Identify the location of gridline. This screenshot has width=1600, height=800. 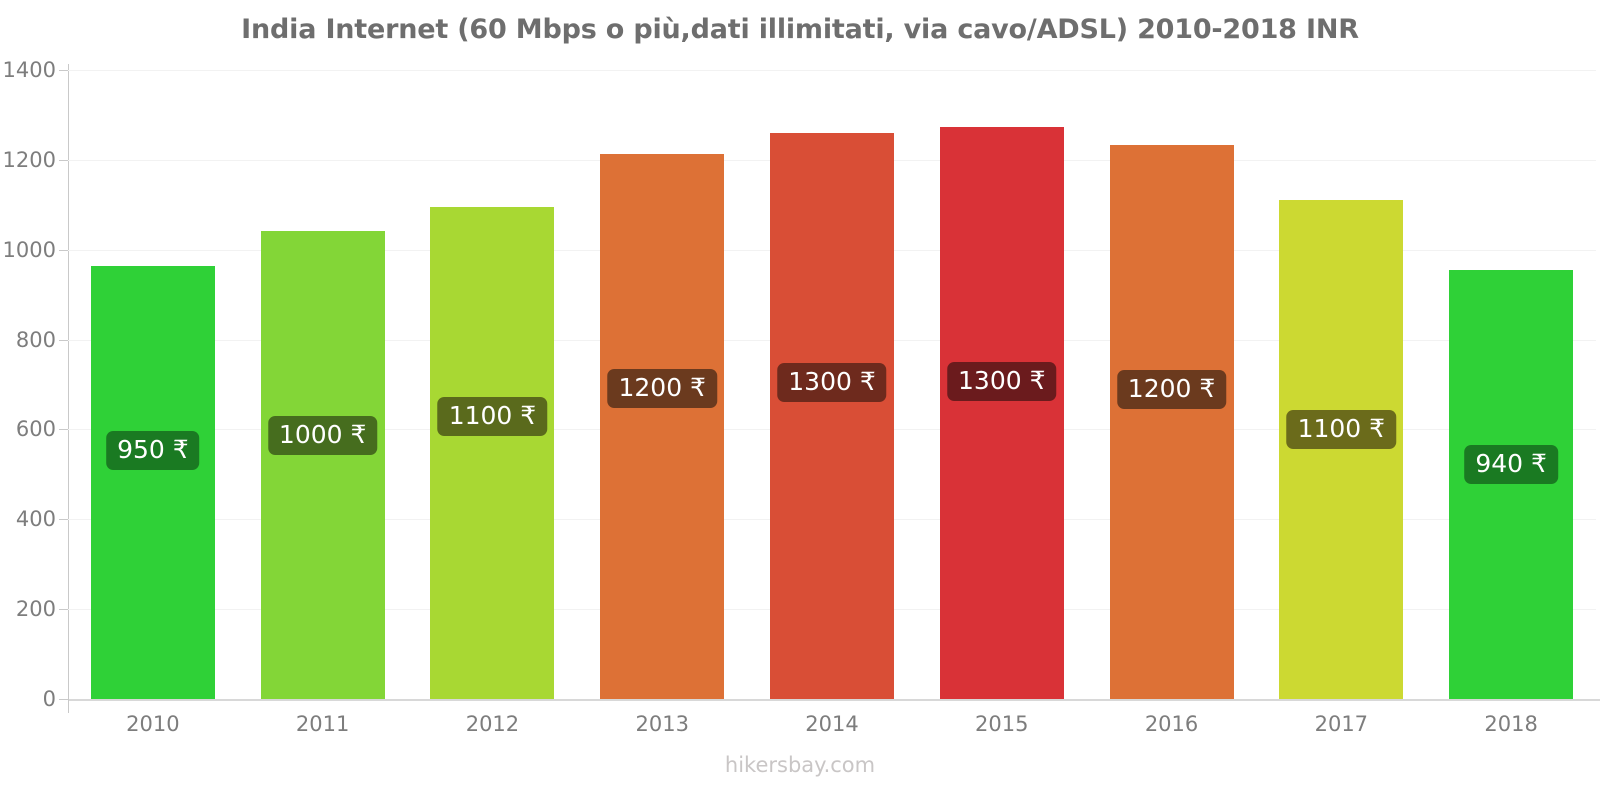
(832, 70).